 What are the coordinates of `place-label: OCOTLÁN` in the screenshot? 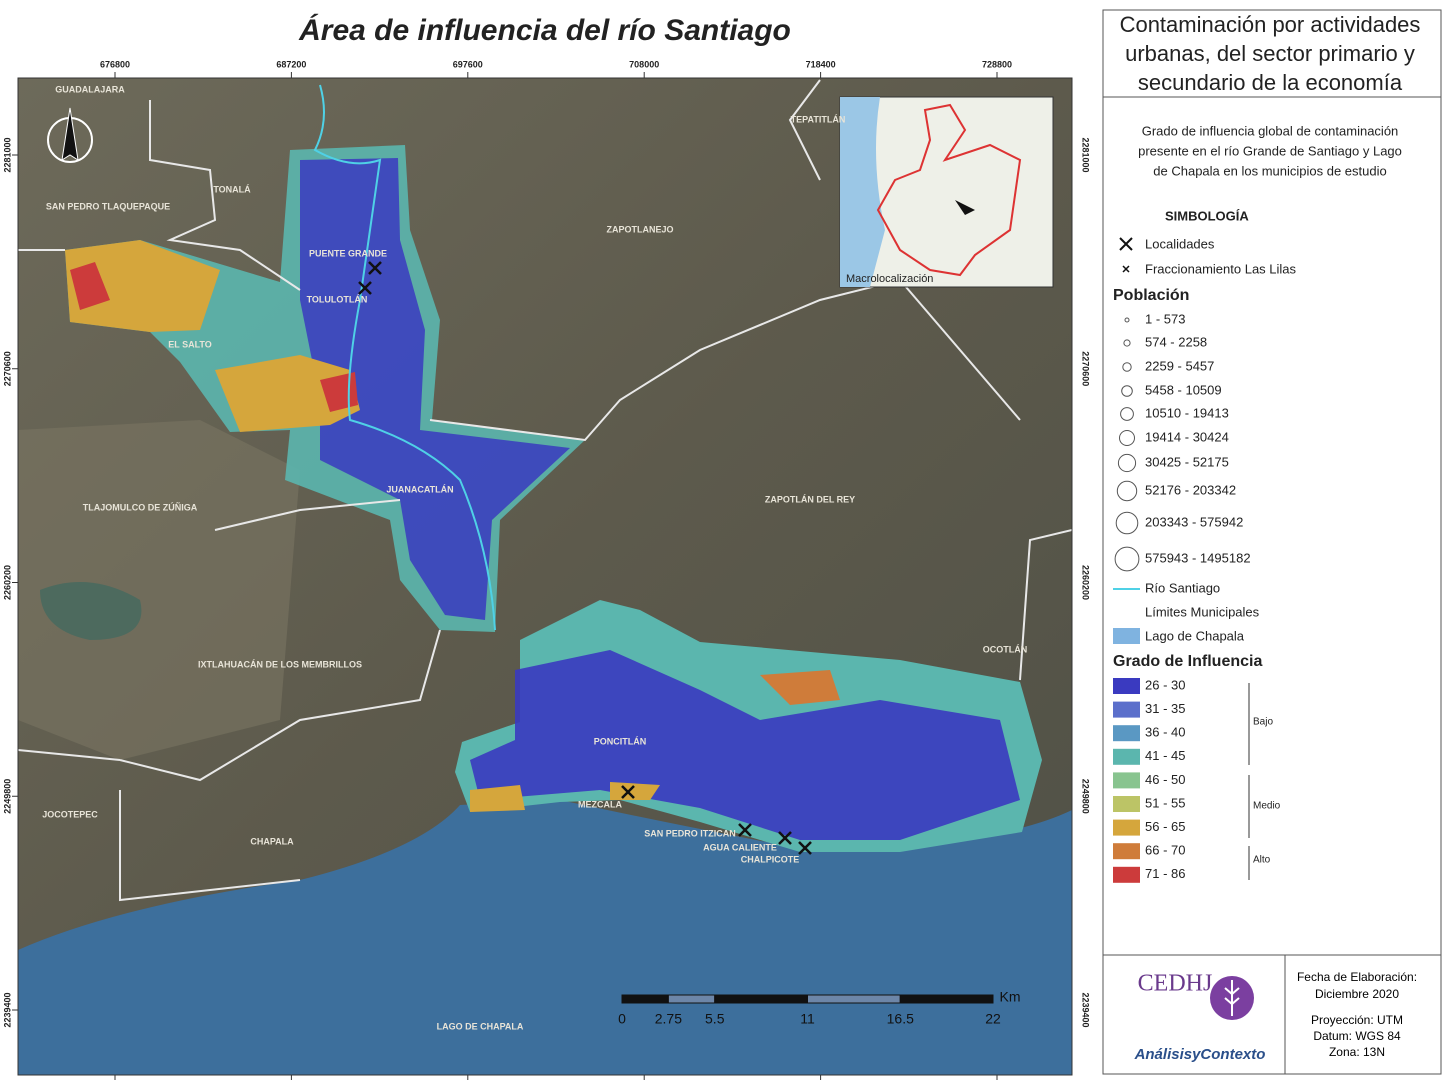 It's located at (1005, 649).